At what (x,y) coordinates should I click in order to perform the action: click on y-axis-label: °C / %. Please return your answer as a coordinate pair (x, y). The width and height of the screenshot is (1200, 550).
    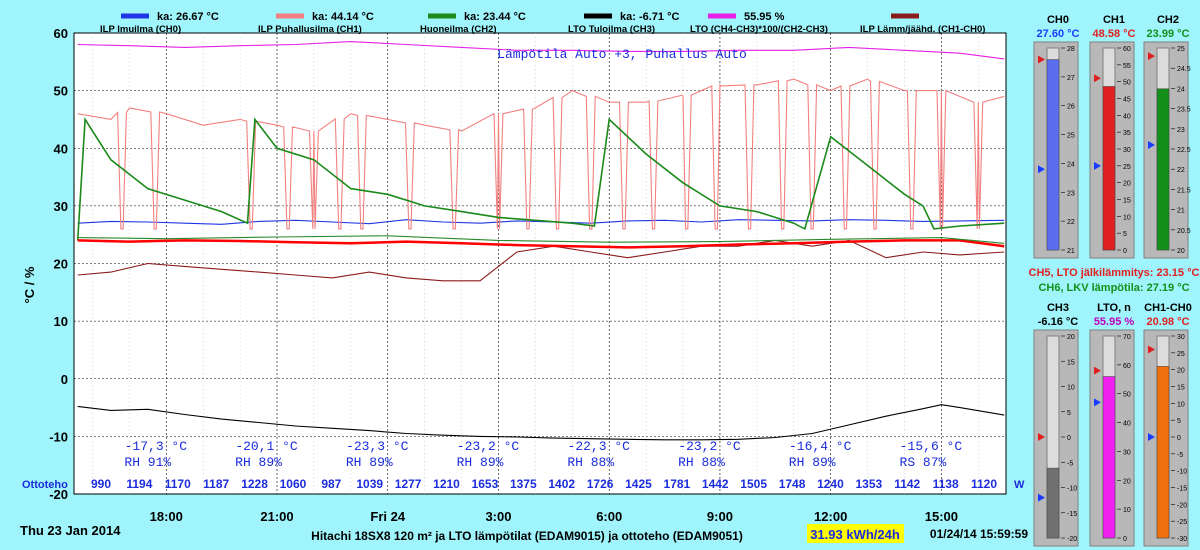
    Looking at the image, I should click on (29, 284).